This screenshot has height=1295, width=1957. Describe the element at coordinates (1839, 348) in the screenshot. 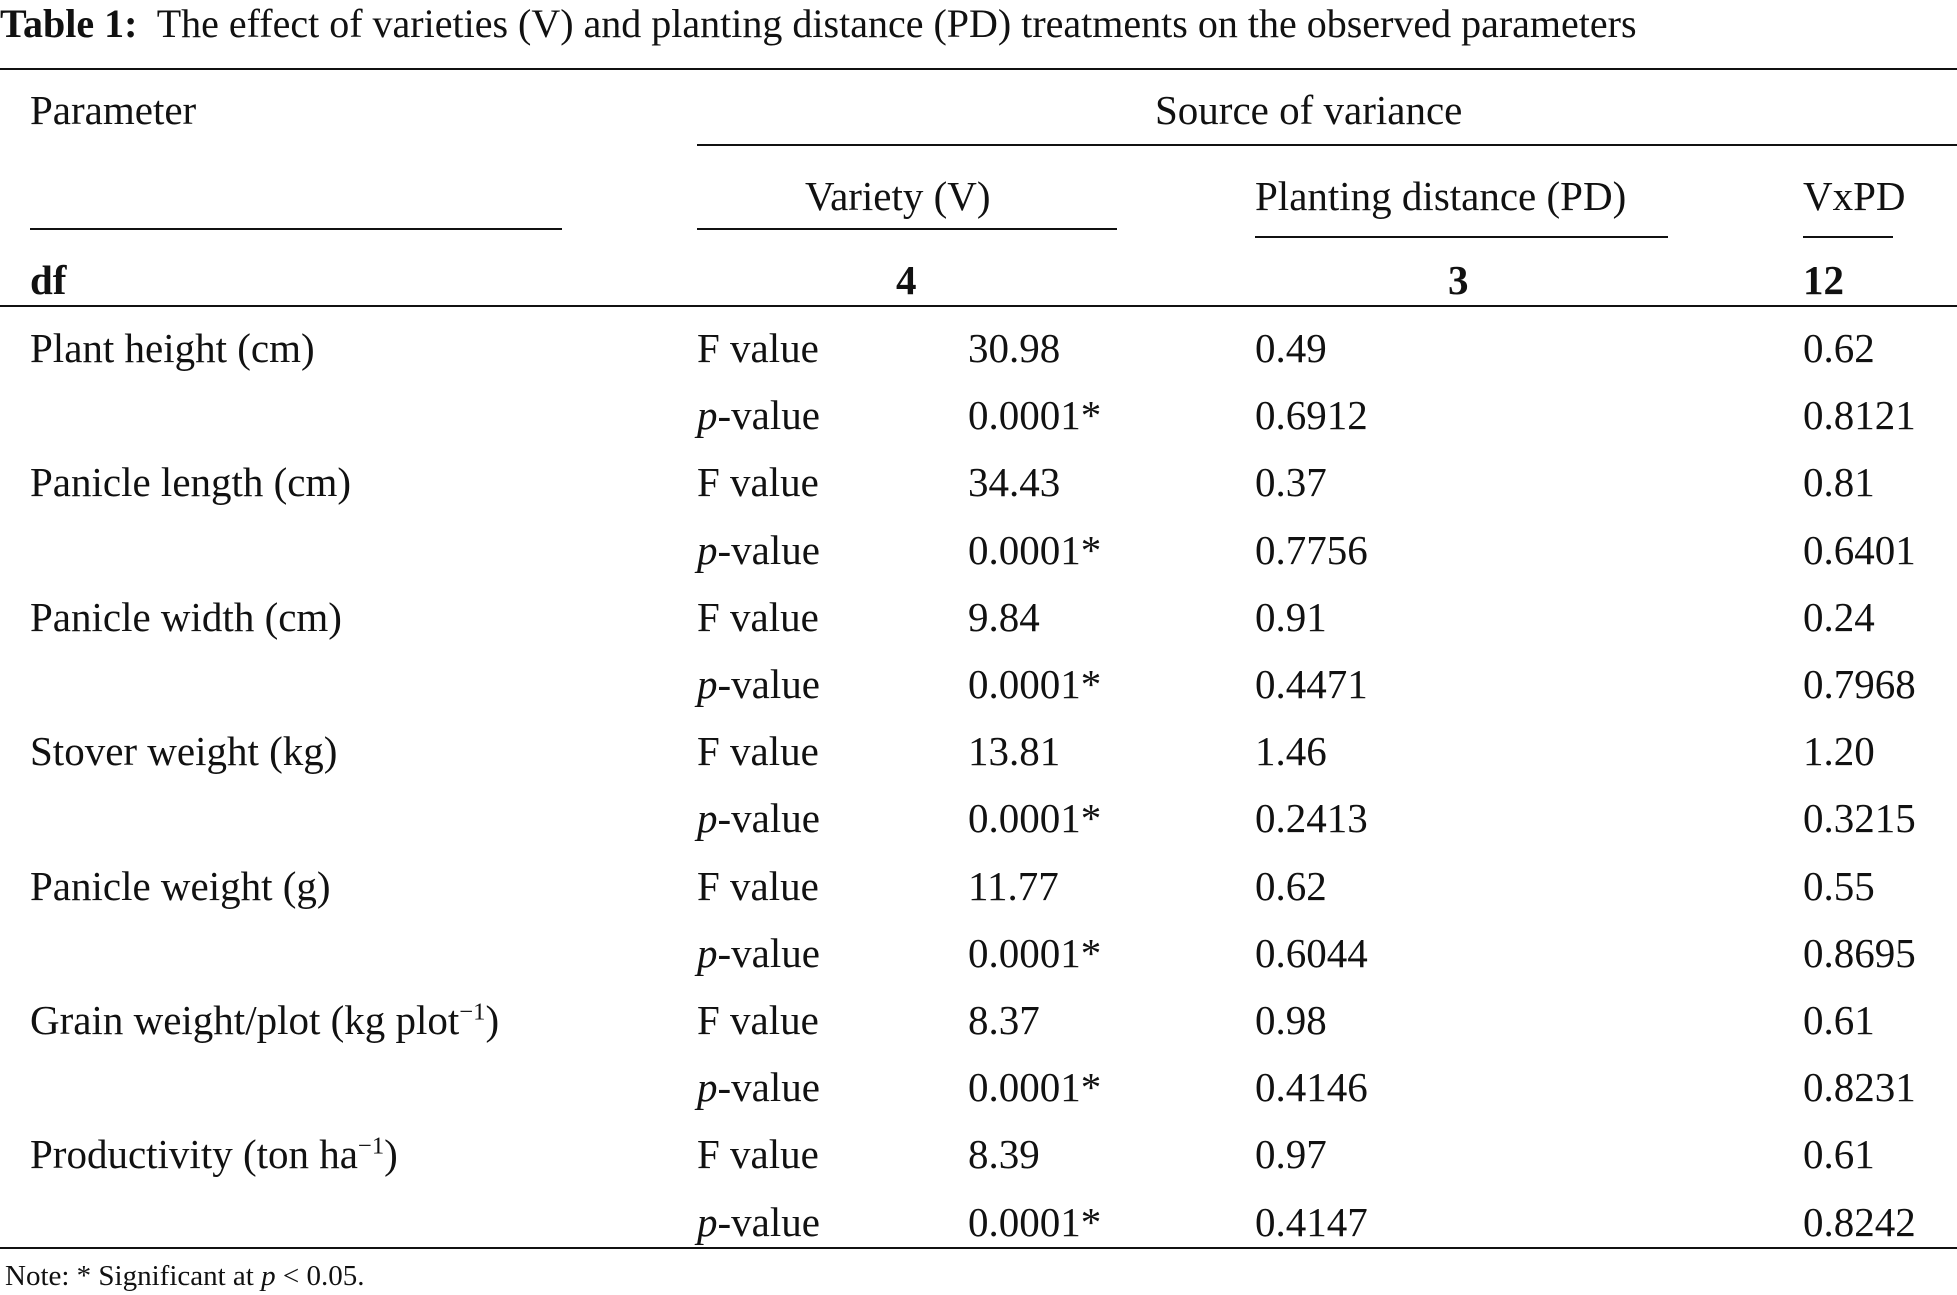

I see `vxpd-f-value: 0.62` at that location.